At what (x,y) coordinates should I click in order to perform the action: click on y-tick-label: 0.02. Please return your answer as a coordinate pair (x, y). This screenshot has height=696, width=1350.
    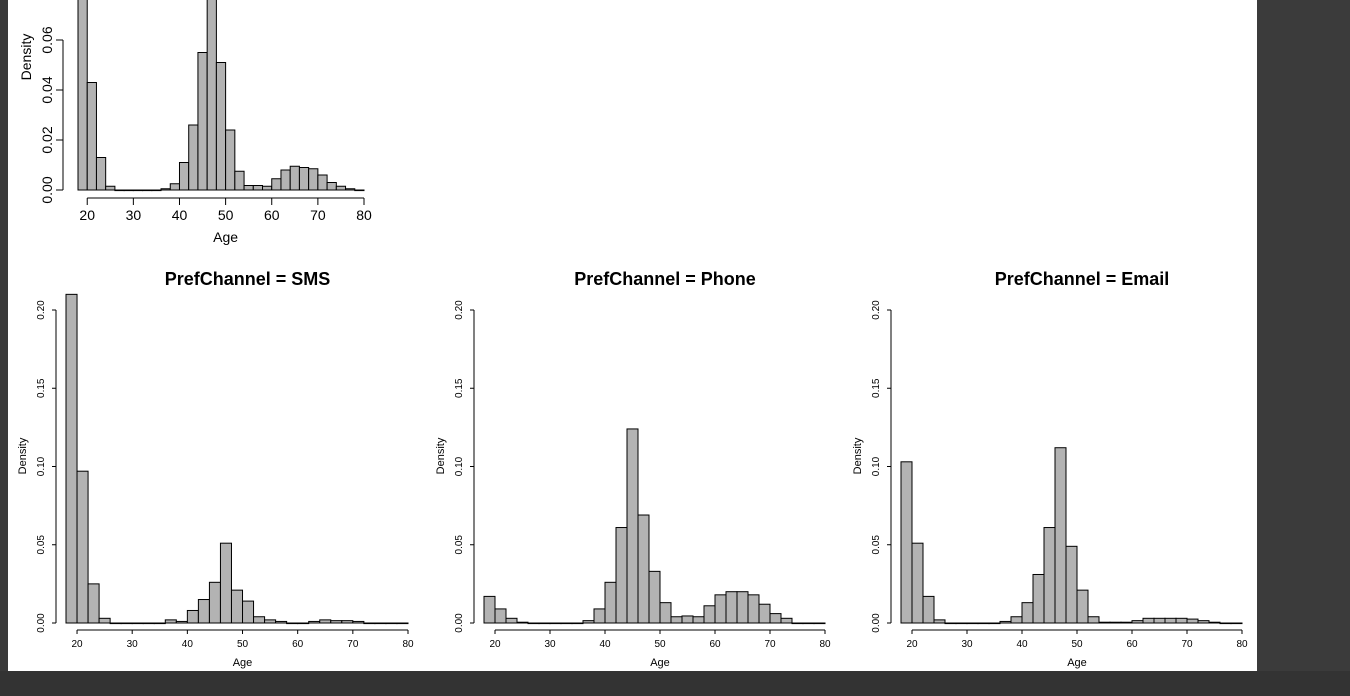
    Looking at the image, I should click on (47, 139).